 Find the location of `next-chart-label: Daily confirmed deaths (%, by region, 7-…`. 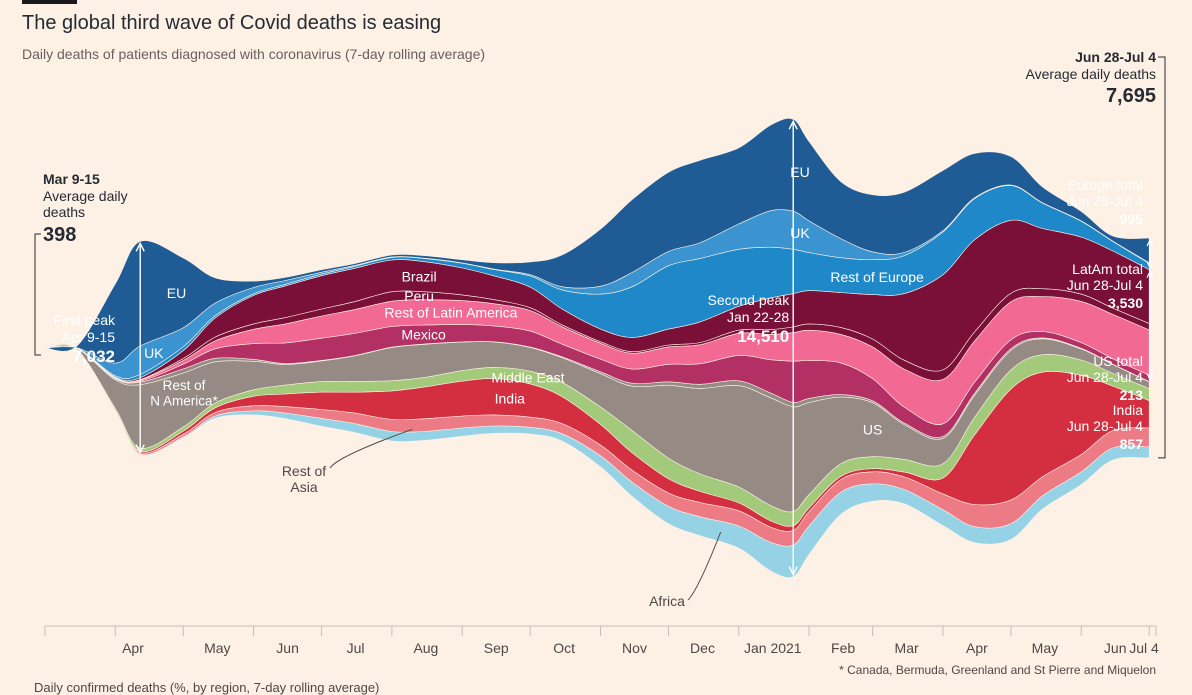

next-chart-label: Daily confirmed deaths (%, by region, 7-… is located at coordinates (207, 687).